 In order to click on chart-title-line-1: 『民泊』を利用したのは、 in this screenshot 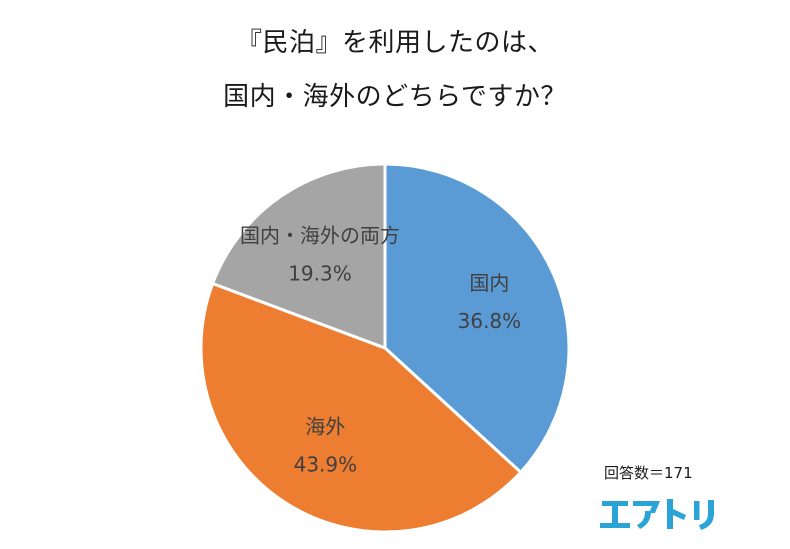, I will do `click(394, 43)`.